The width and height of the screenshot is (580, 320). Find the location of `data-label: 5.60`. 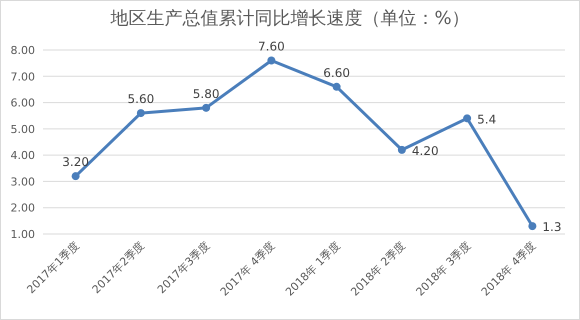

data-label: 5.60 is located at coordinates (141, 99).